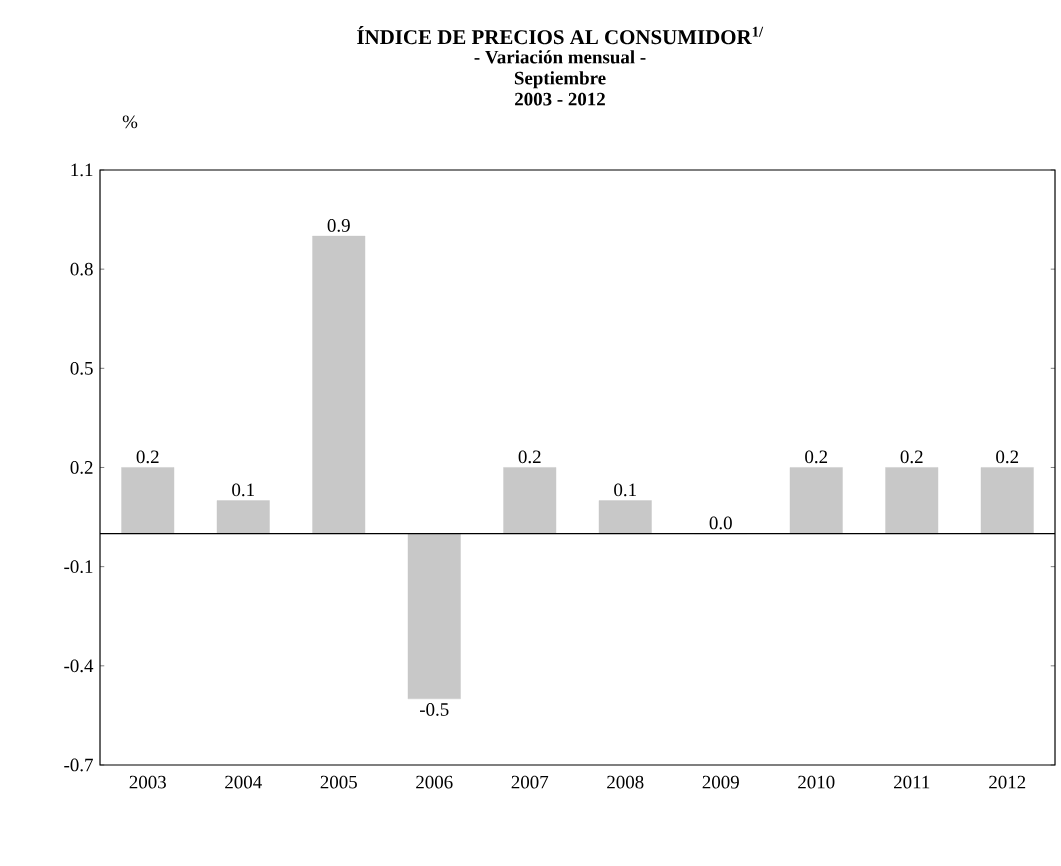  I want to click on x-tick-label: 2003, so click(147, 782).